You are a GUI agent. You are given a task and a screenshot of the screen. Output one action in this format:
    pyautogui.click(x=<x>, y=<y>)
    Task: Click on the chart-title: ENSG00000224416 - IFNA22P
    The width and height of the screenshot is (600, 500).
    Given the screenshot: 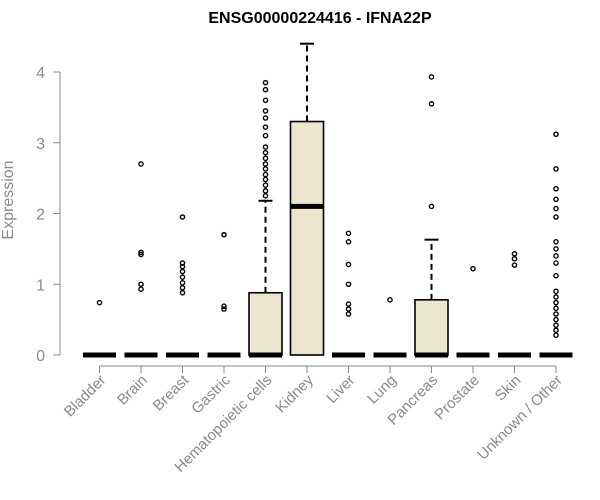 What is the action you would take?
    pyautogui.click(x=320, y=18)
    